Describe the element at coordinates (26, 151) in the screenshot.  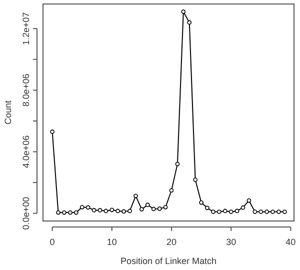
I see `y-tick-label: 4.0e+06` at that location.